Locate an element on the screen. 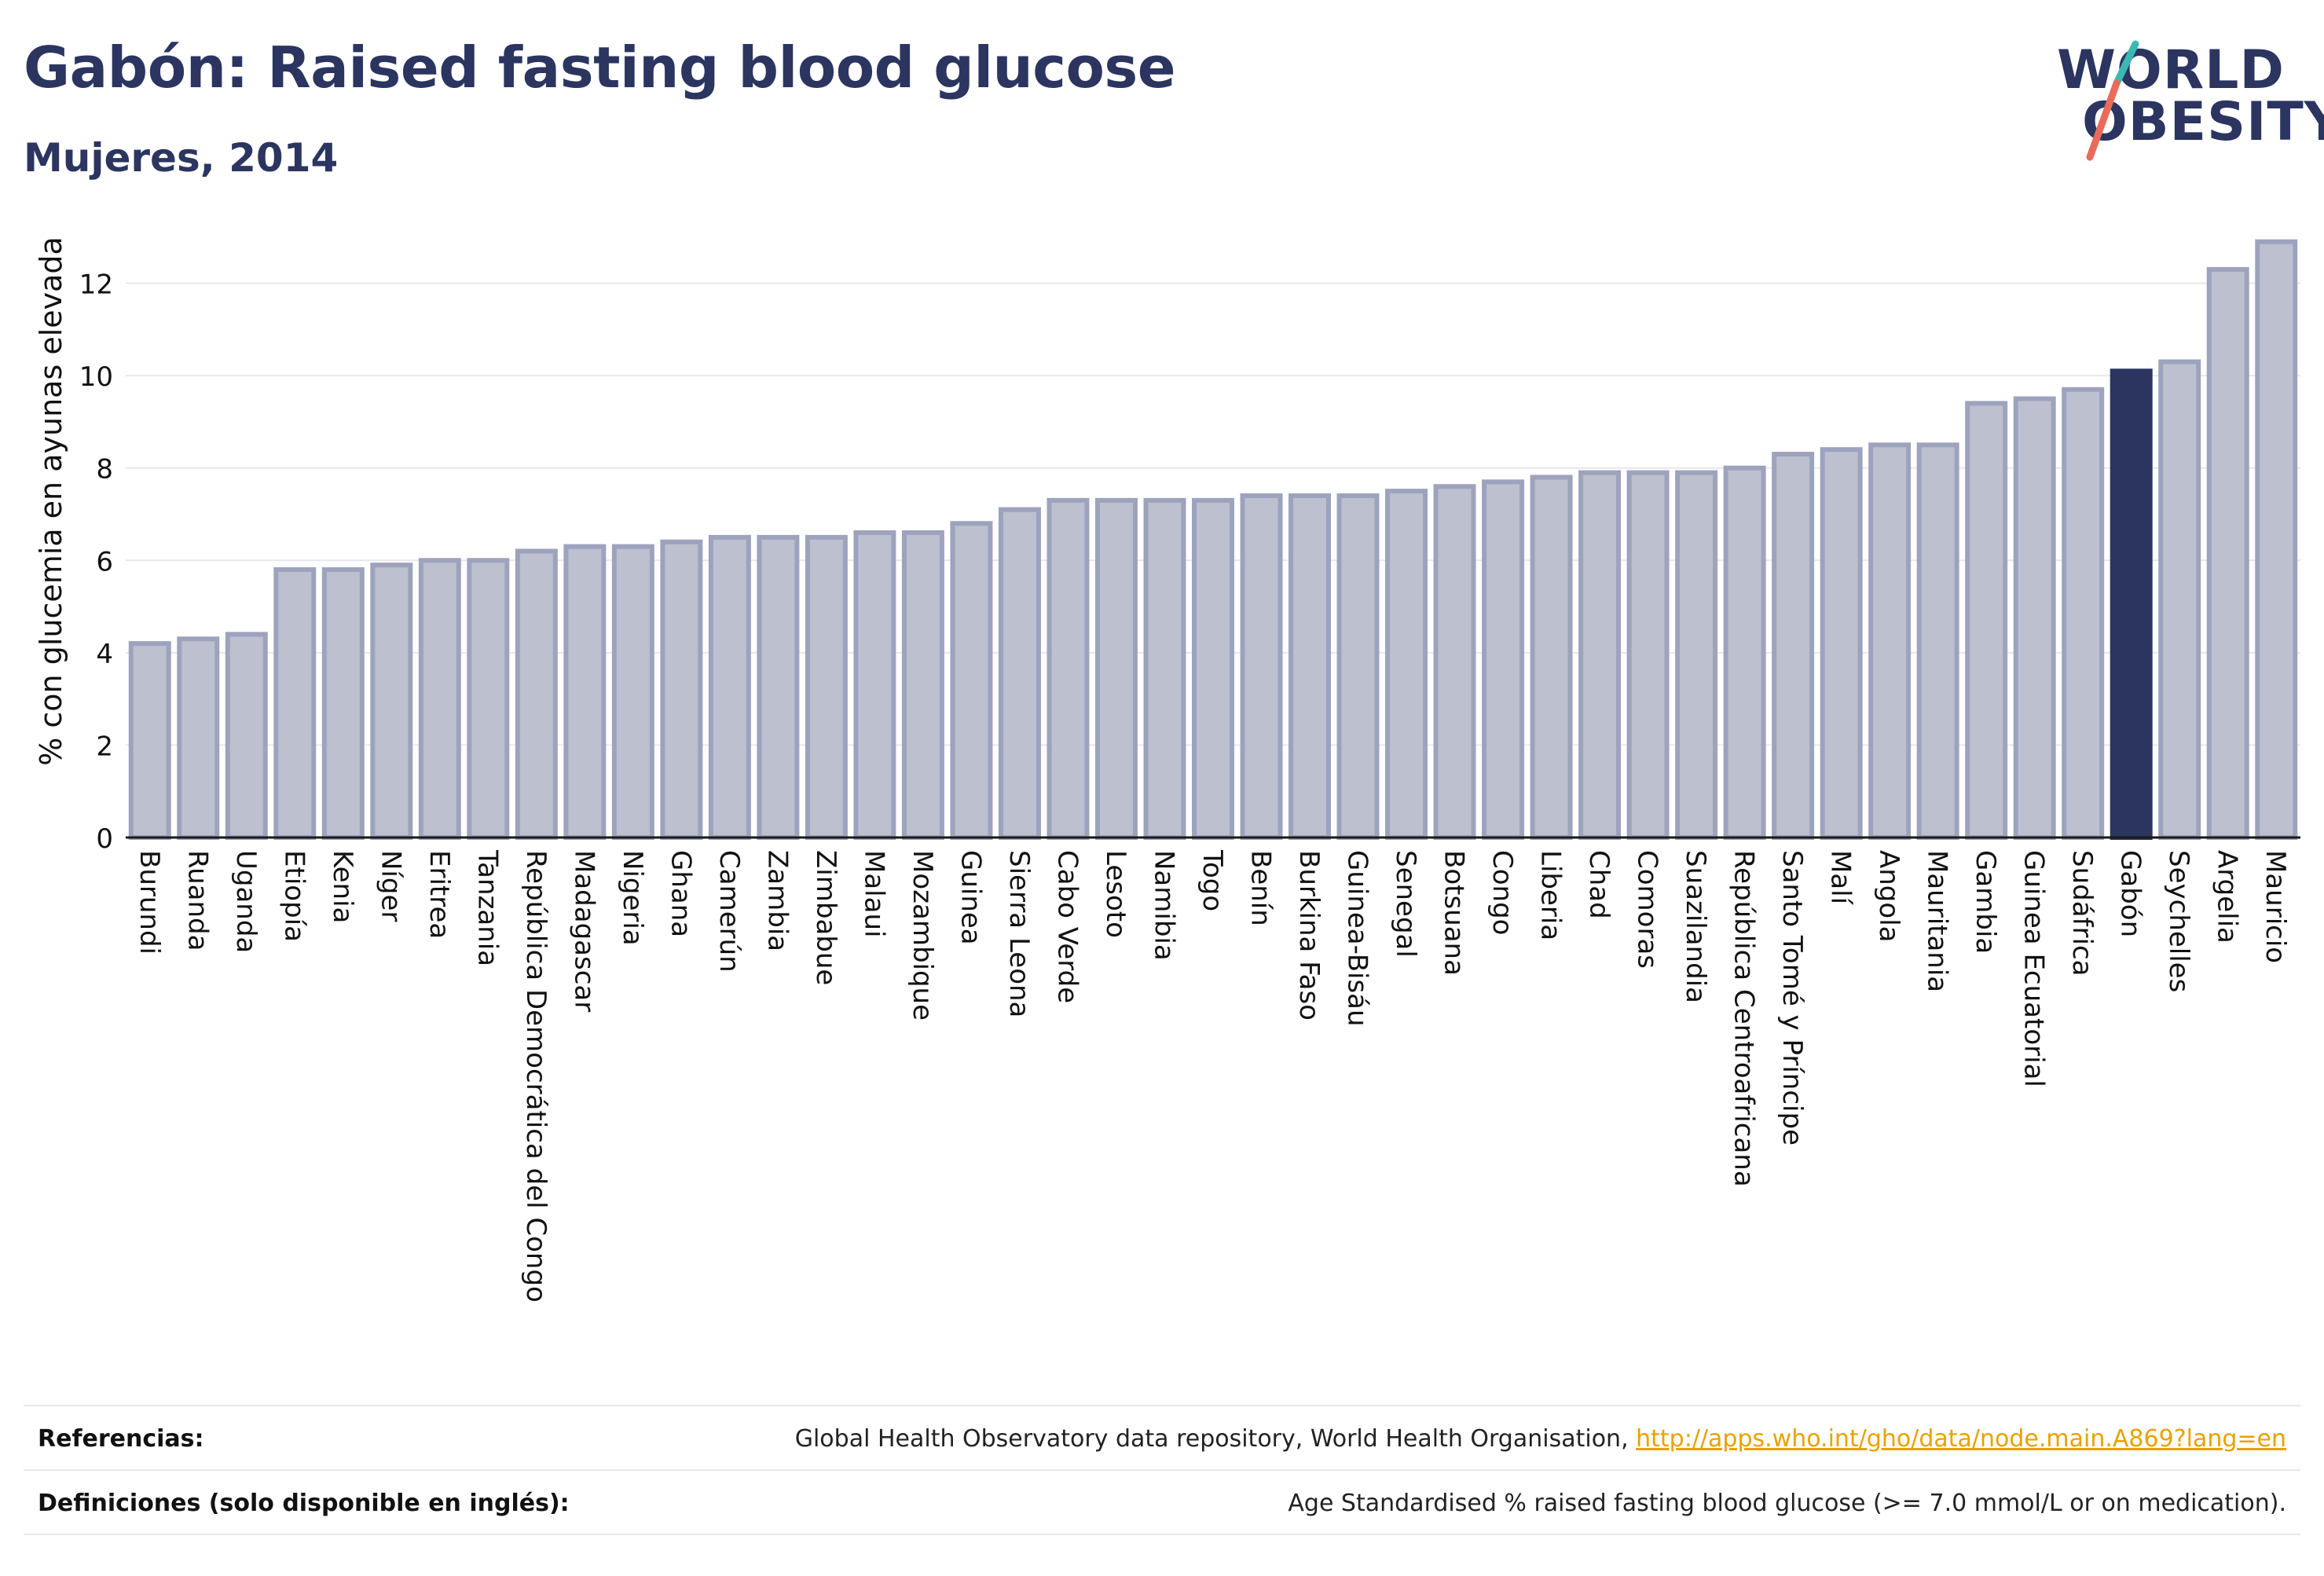 This screenshot has height=1576, width=2324. x-tick-label: Togo is located at coordinates (1212, 880).